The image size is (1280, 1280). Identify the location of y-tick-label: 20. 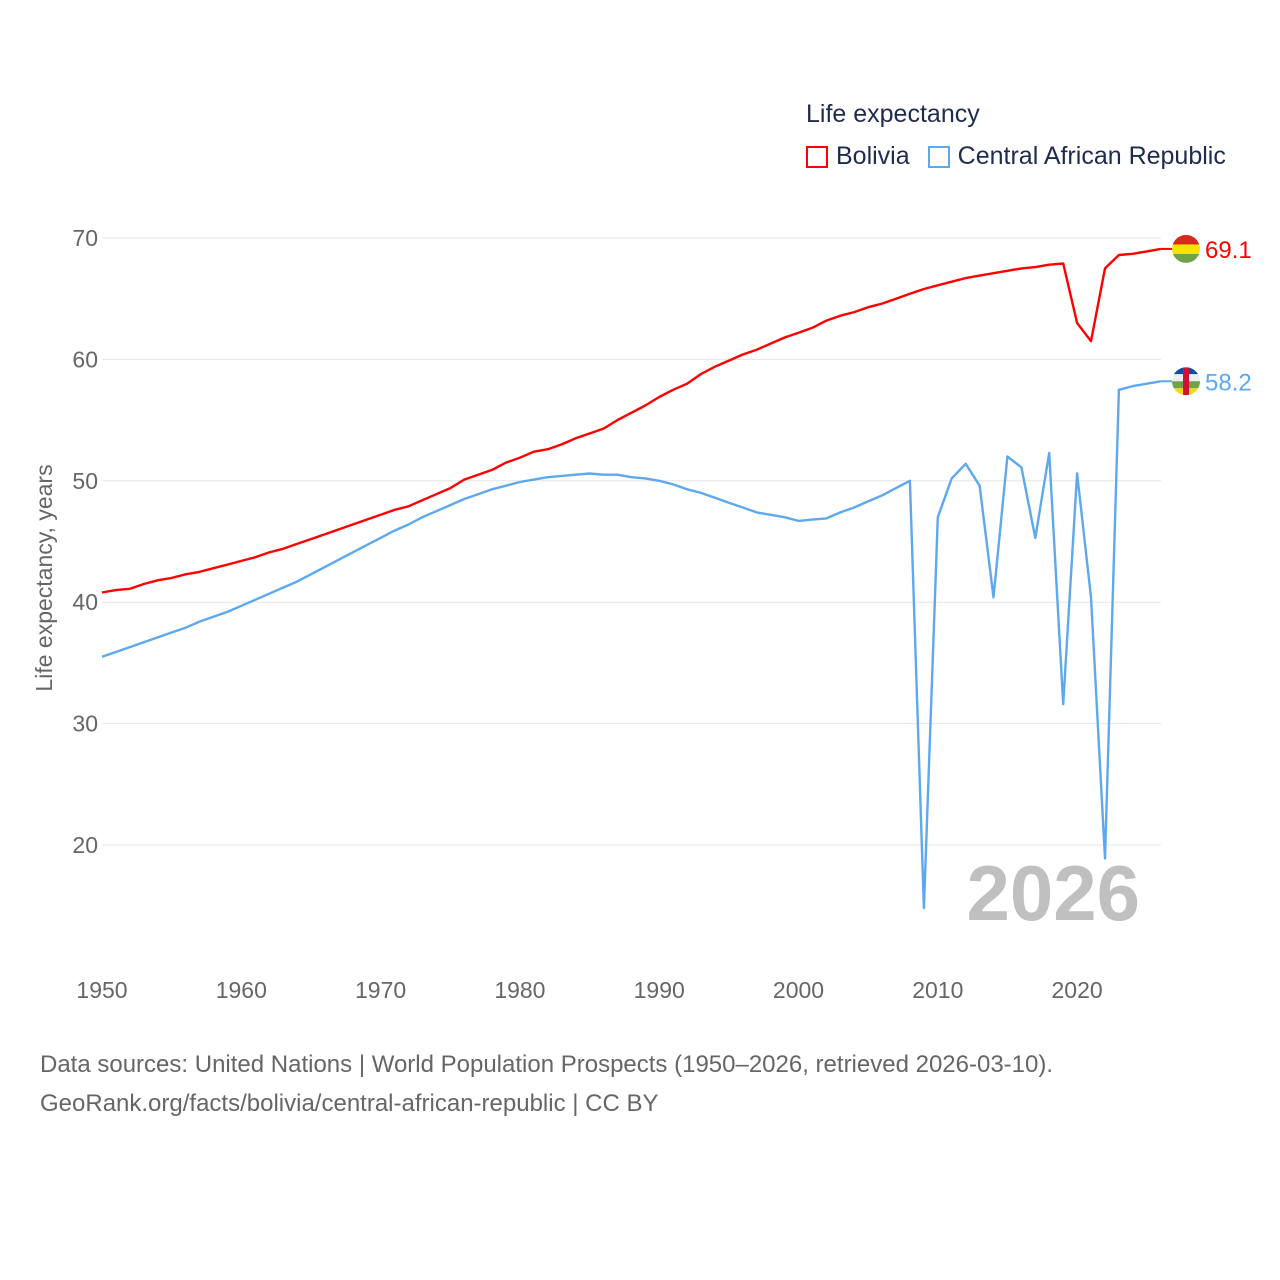
(85, 845).